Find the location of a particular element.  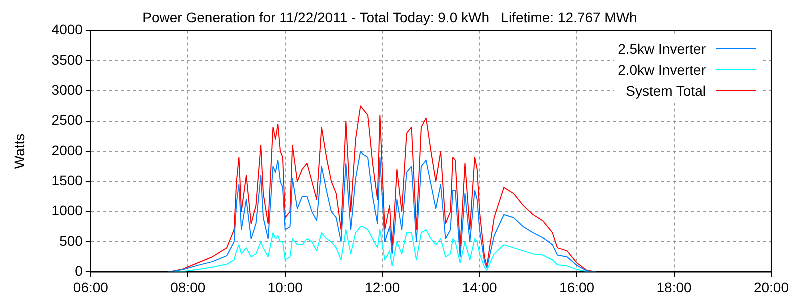

y-tick-label: 2000 is located at coordinates (68, 150).